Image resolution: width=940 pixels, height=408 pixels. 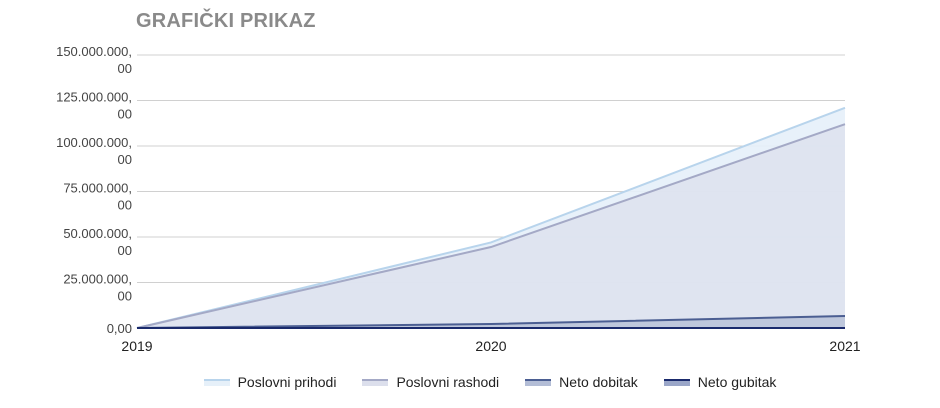 I want to click on series-line, so click(x=491, y=321).